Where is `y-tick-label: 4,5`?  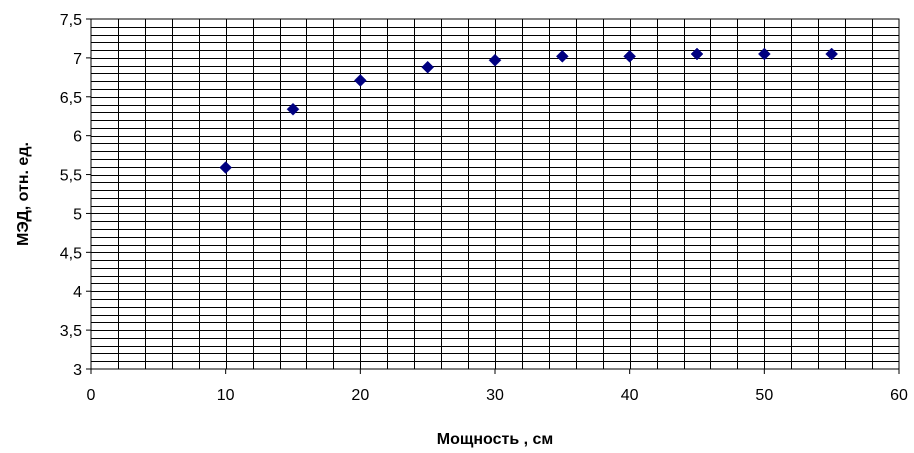 y-tick-label: 4,5 is located at coordinates (71, 253).